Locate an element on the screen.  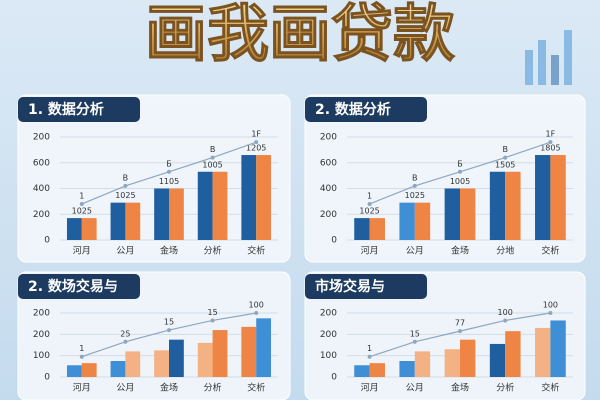
line-annotation: Б is located at coordinates (460, 163).